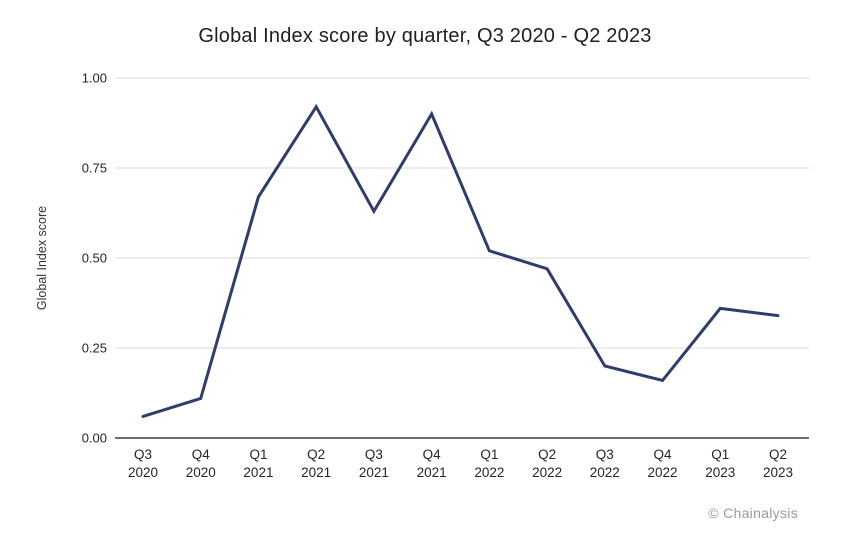 This screenshot has width=850, height=538. I want to click on x-tick-label: Q2 2022, so click(547, 463).